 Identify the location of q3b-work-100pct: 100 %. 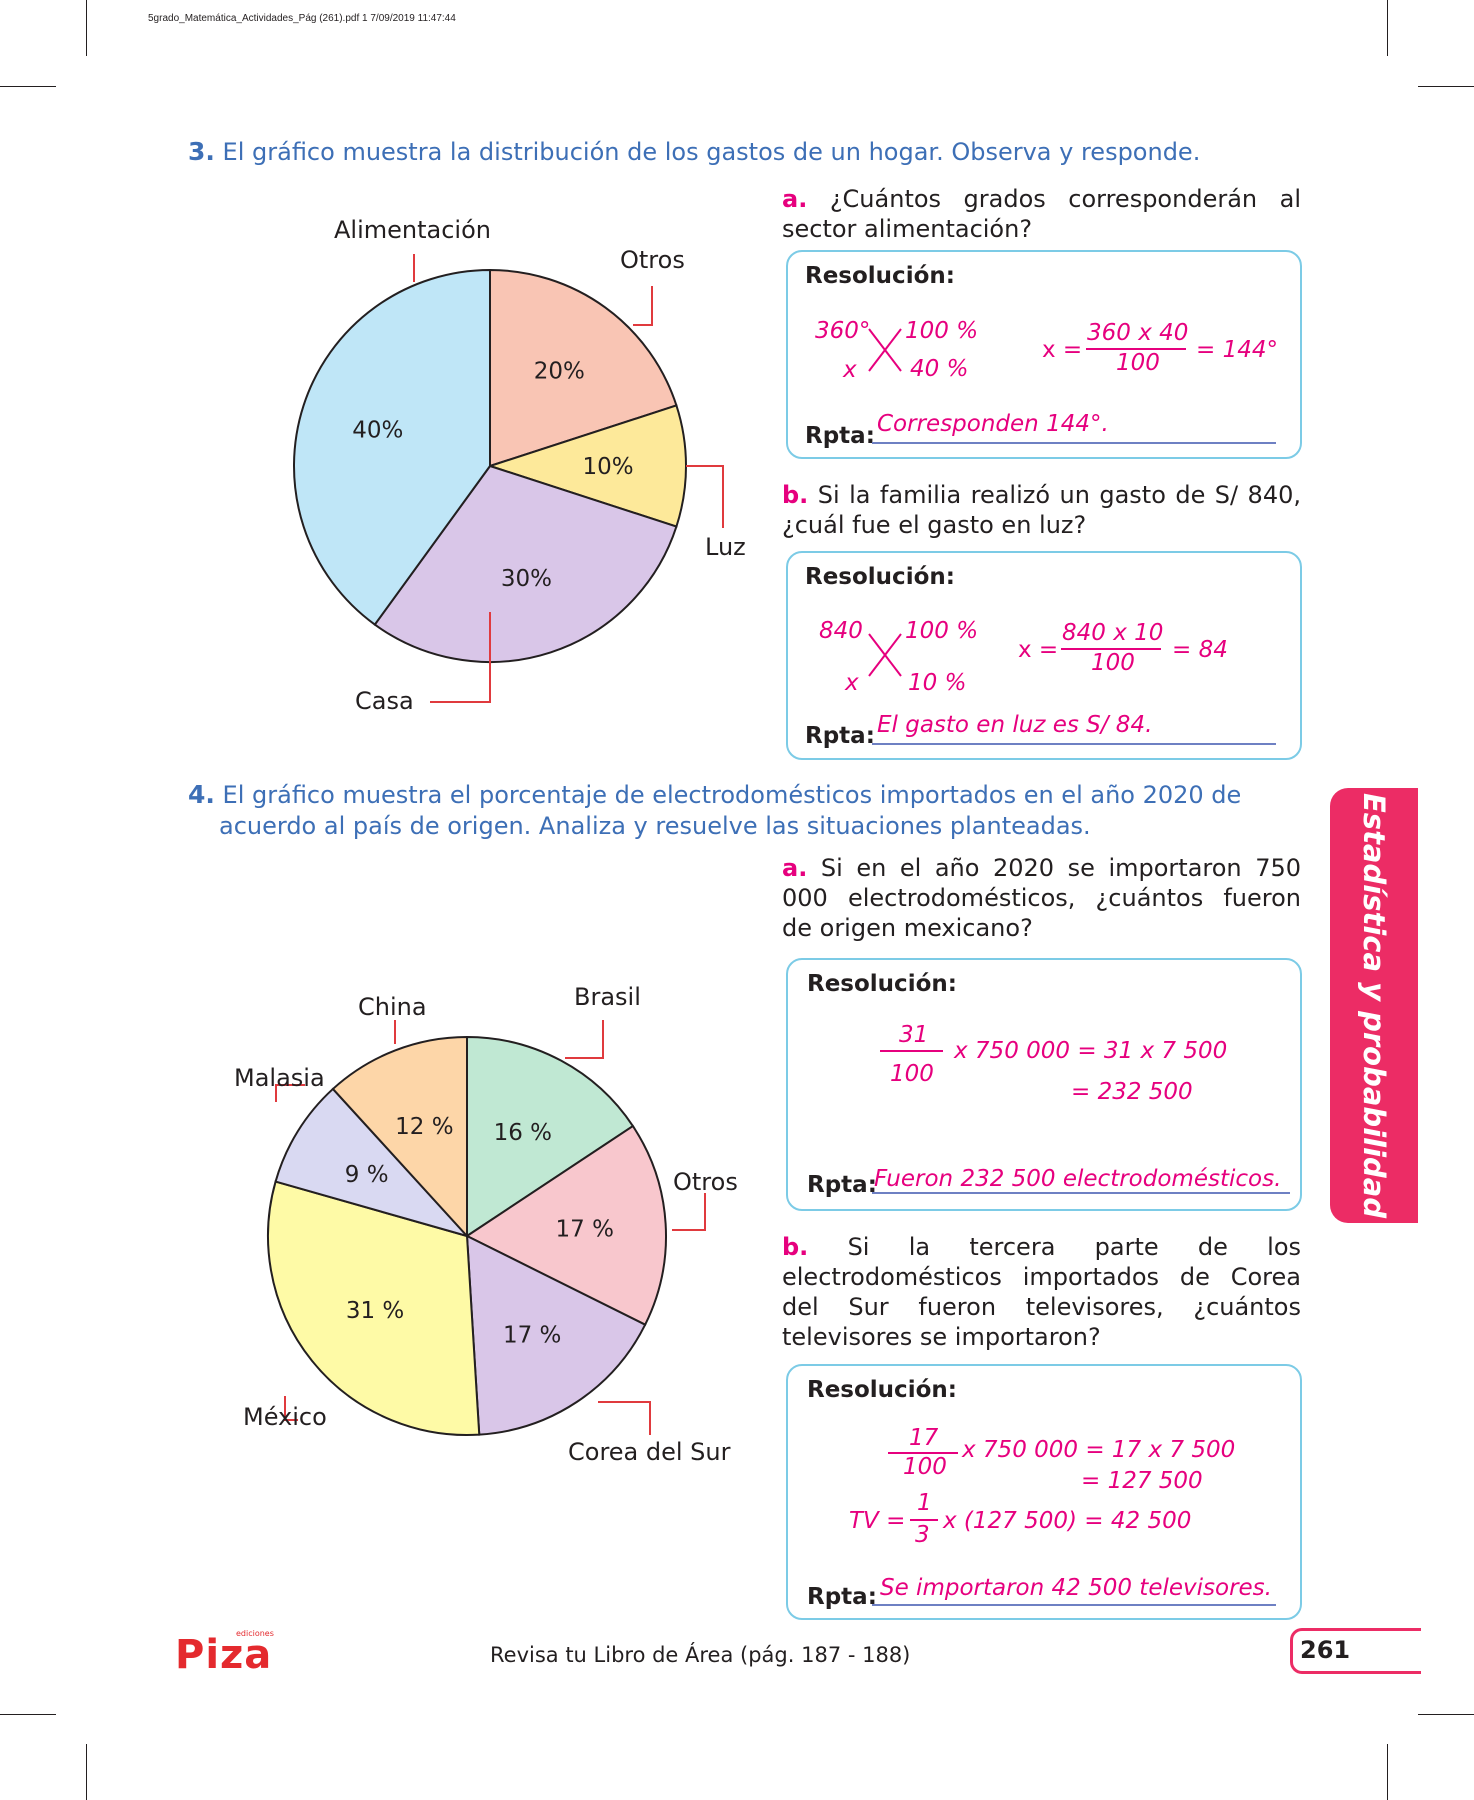
(942, 631).